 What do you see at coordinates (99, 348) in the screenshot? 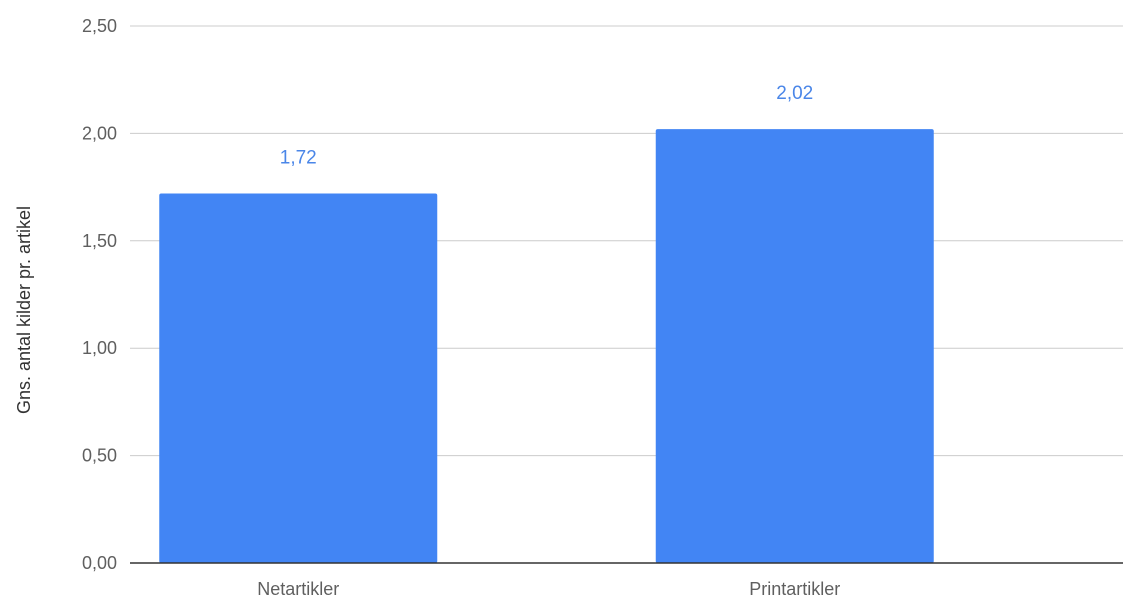
I see `y-tick-label: 1,00` at bounding box center [99, 348].